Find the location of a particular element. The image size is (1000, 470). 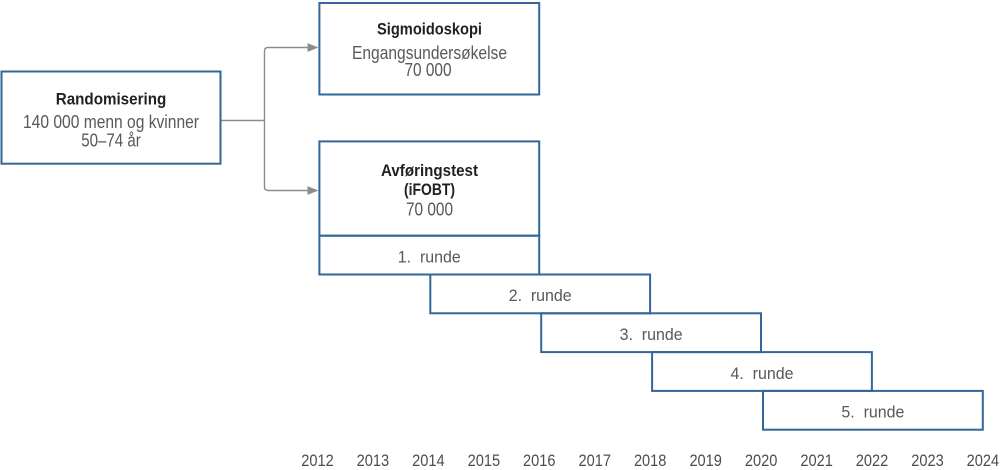

svg-text: 2021 is located at coordinates (816, 460).